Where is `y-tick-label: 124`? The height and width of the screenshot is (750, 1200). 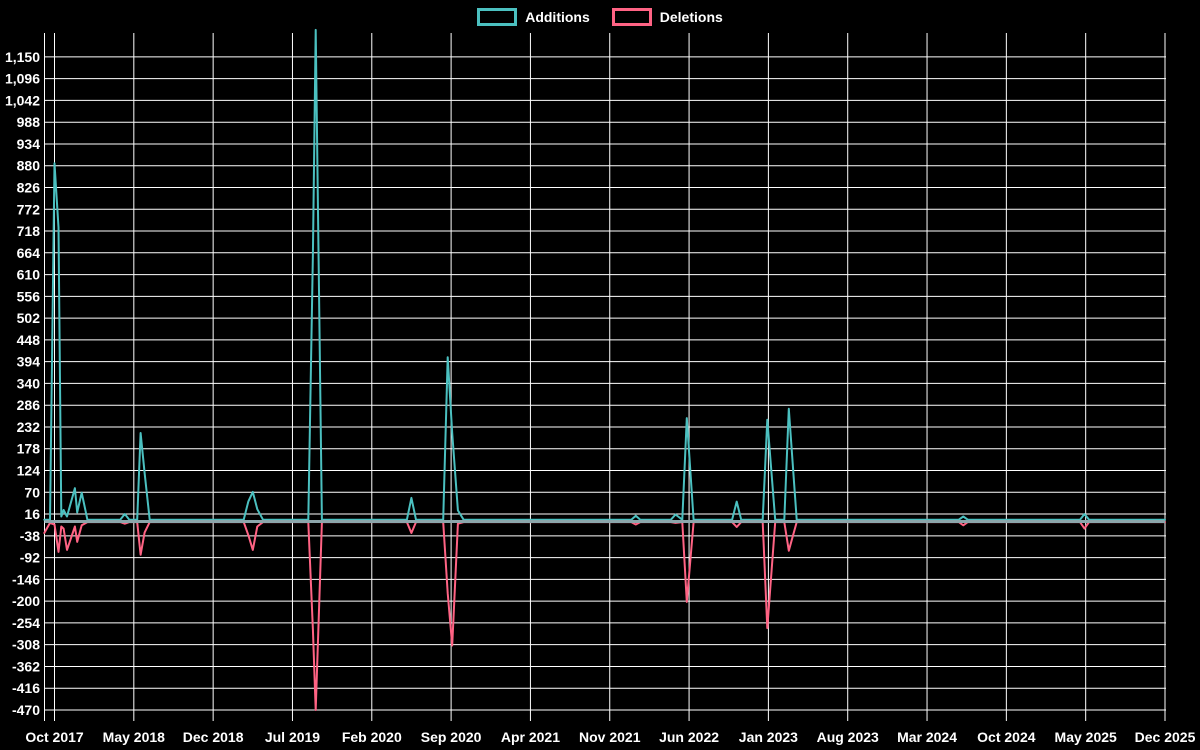 y-tick-label: 124 is located at coordinates (29, 471).